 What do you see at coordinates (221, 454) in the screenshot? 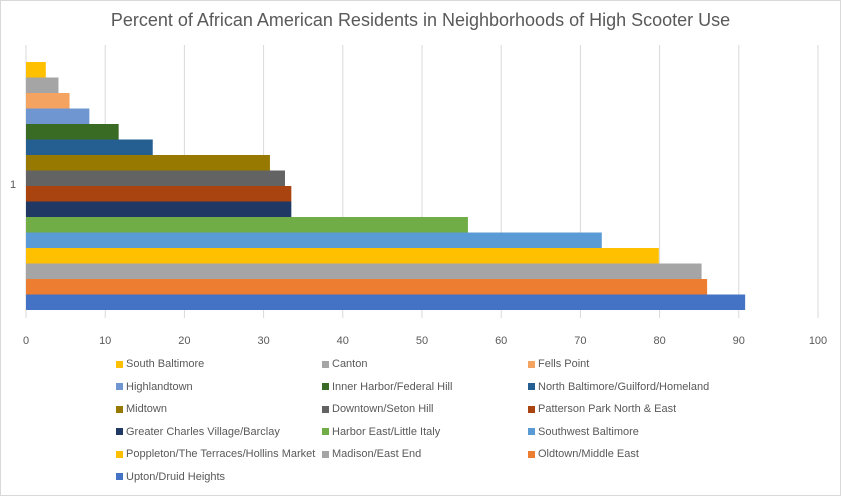
I see `legend-label: Poppleton/The Terraces/Hollins Market` at bounding box center [221, 454].